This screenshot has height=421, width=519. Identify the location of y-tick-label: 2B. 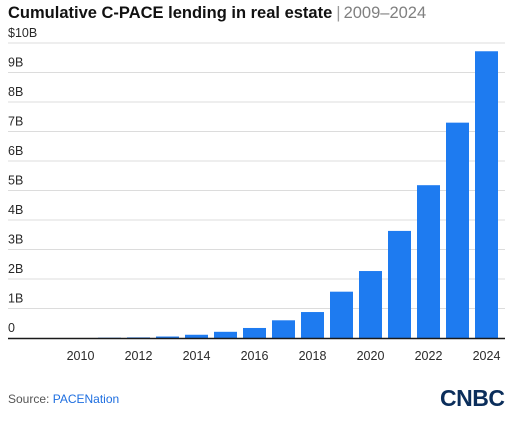
(15, 269).